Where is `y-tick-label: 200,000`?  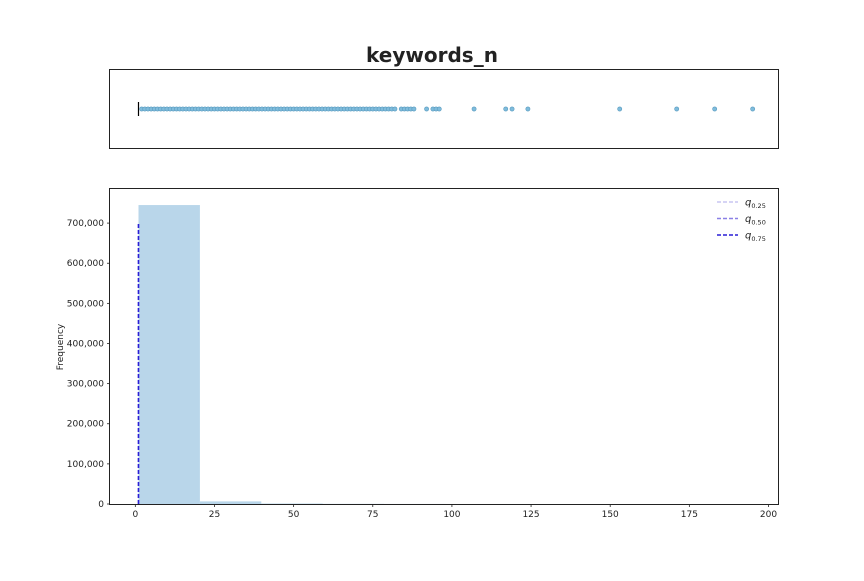 y-tick-label: 200,000 is located at coordinates (85, 425).